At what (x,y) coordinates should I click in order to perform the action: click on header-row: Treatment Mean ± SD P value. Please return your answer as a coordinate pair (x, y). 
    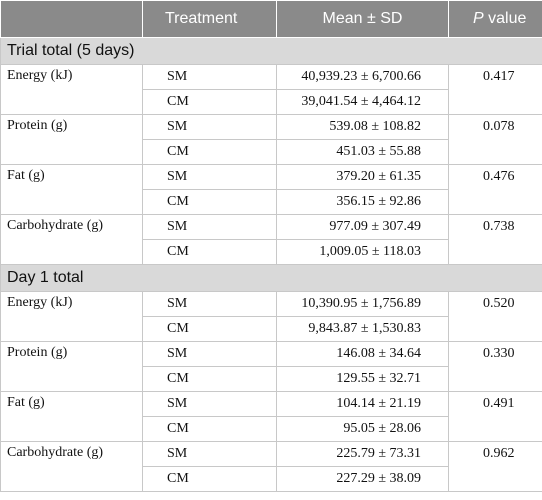
    Looking at the image, I should click on (271, 19).